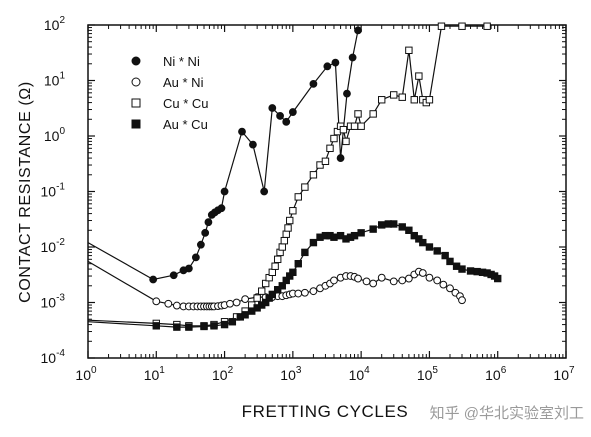 The height and width of the screenshot is (437, 591). I want to click on y-tick-label: 10⁻¹, so click(53, 191).